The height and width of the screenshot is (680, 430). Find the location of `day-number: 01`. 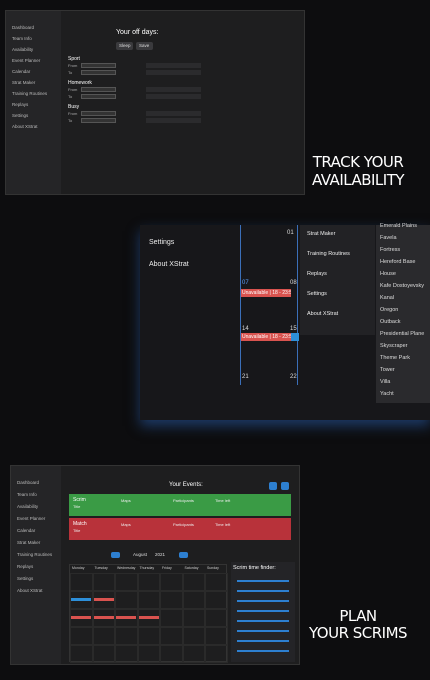

day-number: 01 is located at coordinates (290, 233).